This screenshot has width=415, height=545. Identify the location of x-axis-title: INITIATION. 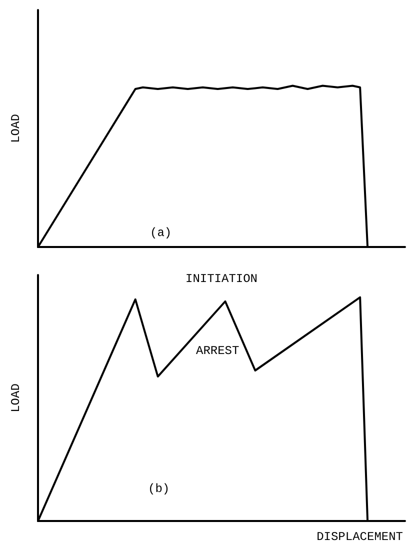
(221, 279).